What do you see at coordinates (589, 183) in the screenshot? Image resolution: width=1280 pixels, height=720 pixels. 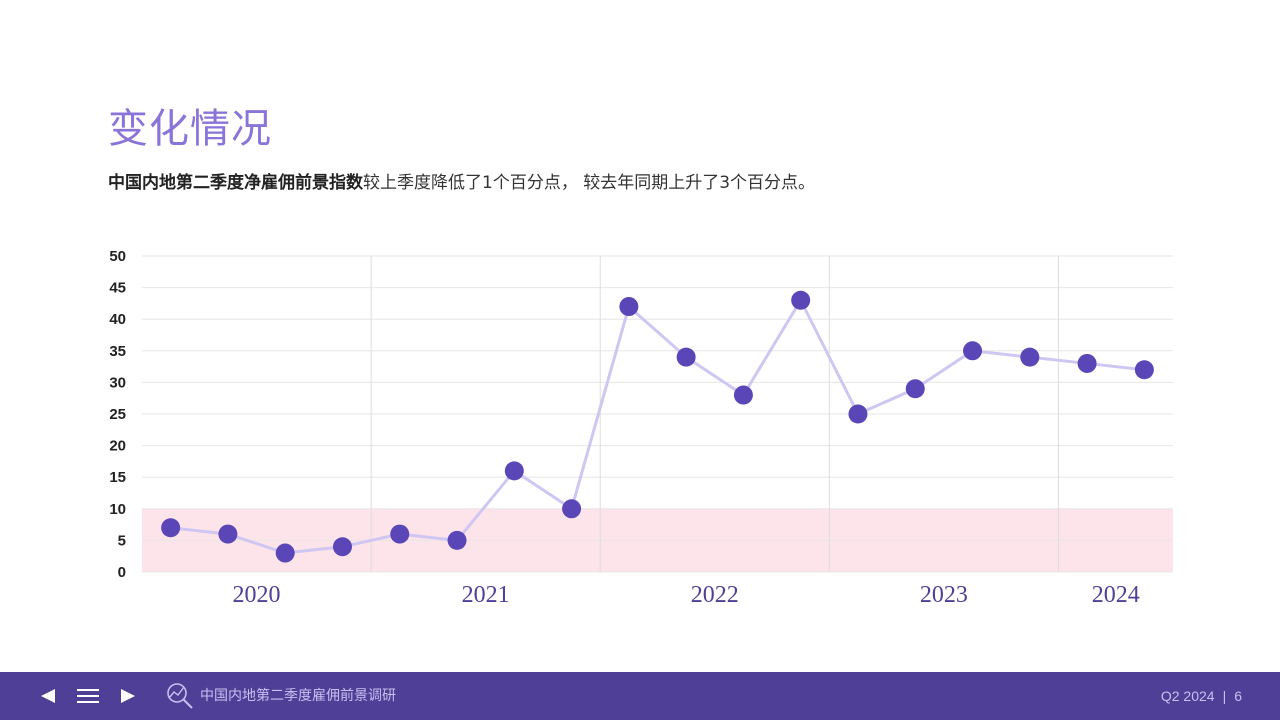 I see `subtitle-text: 较上季度降低了1个百分点， 较去年同期上升了3个百分点。` at bounding box center [589, 183].